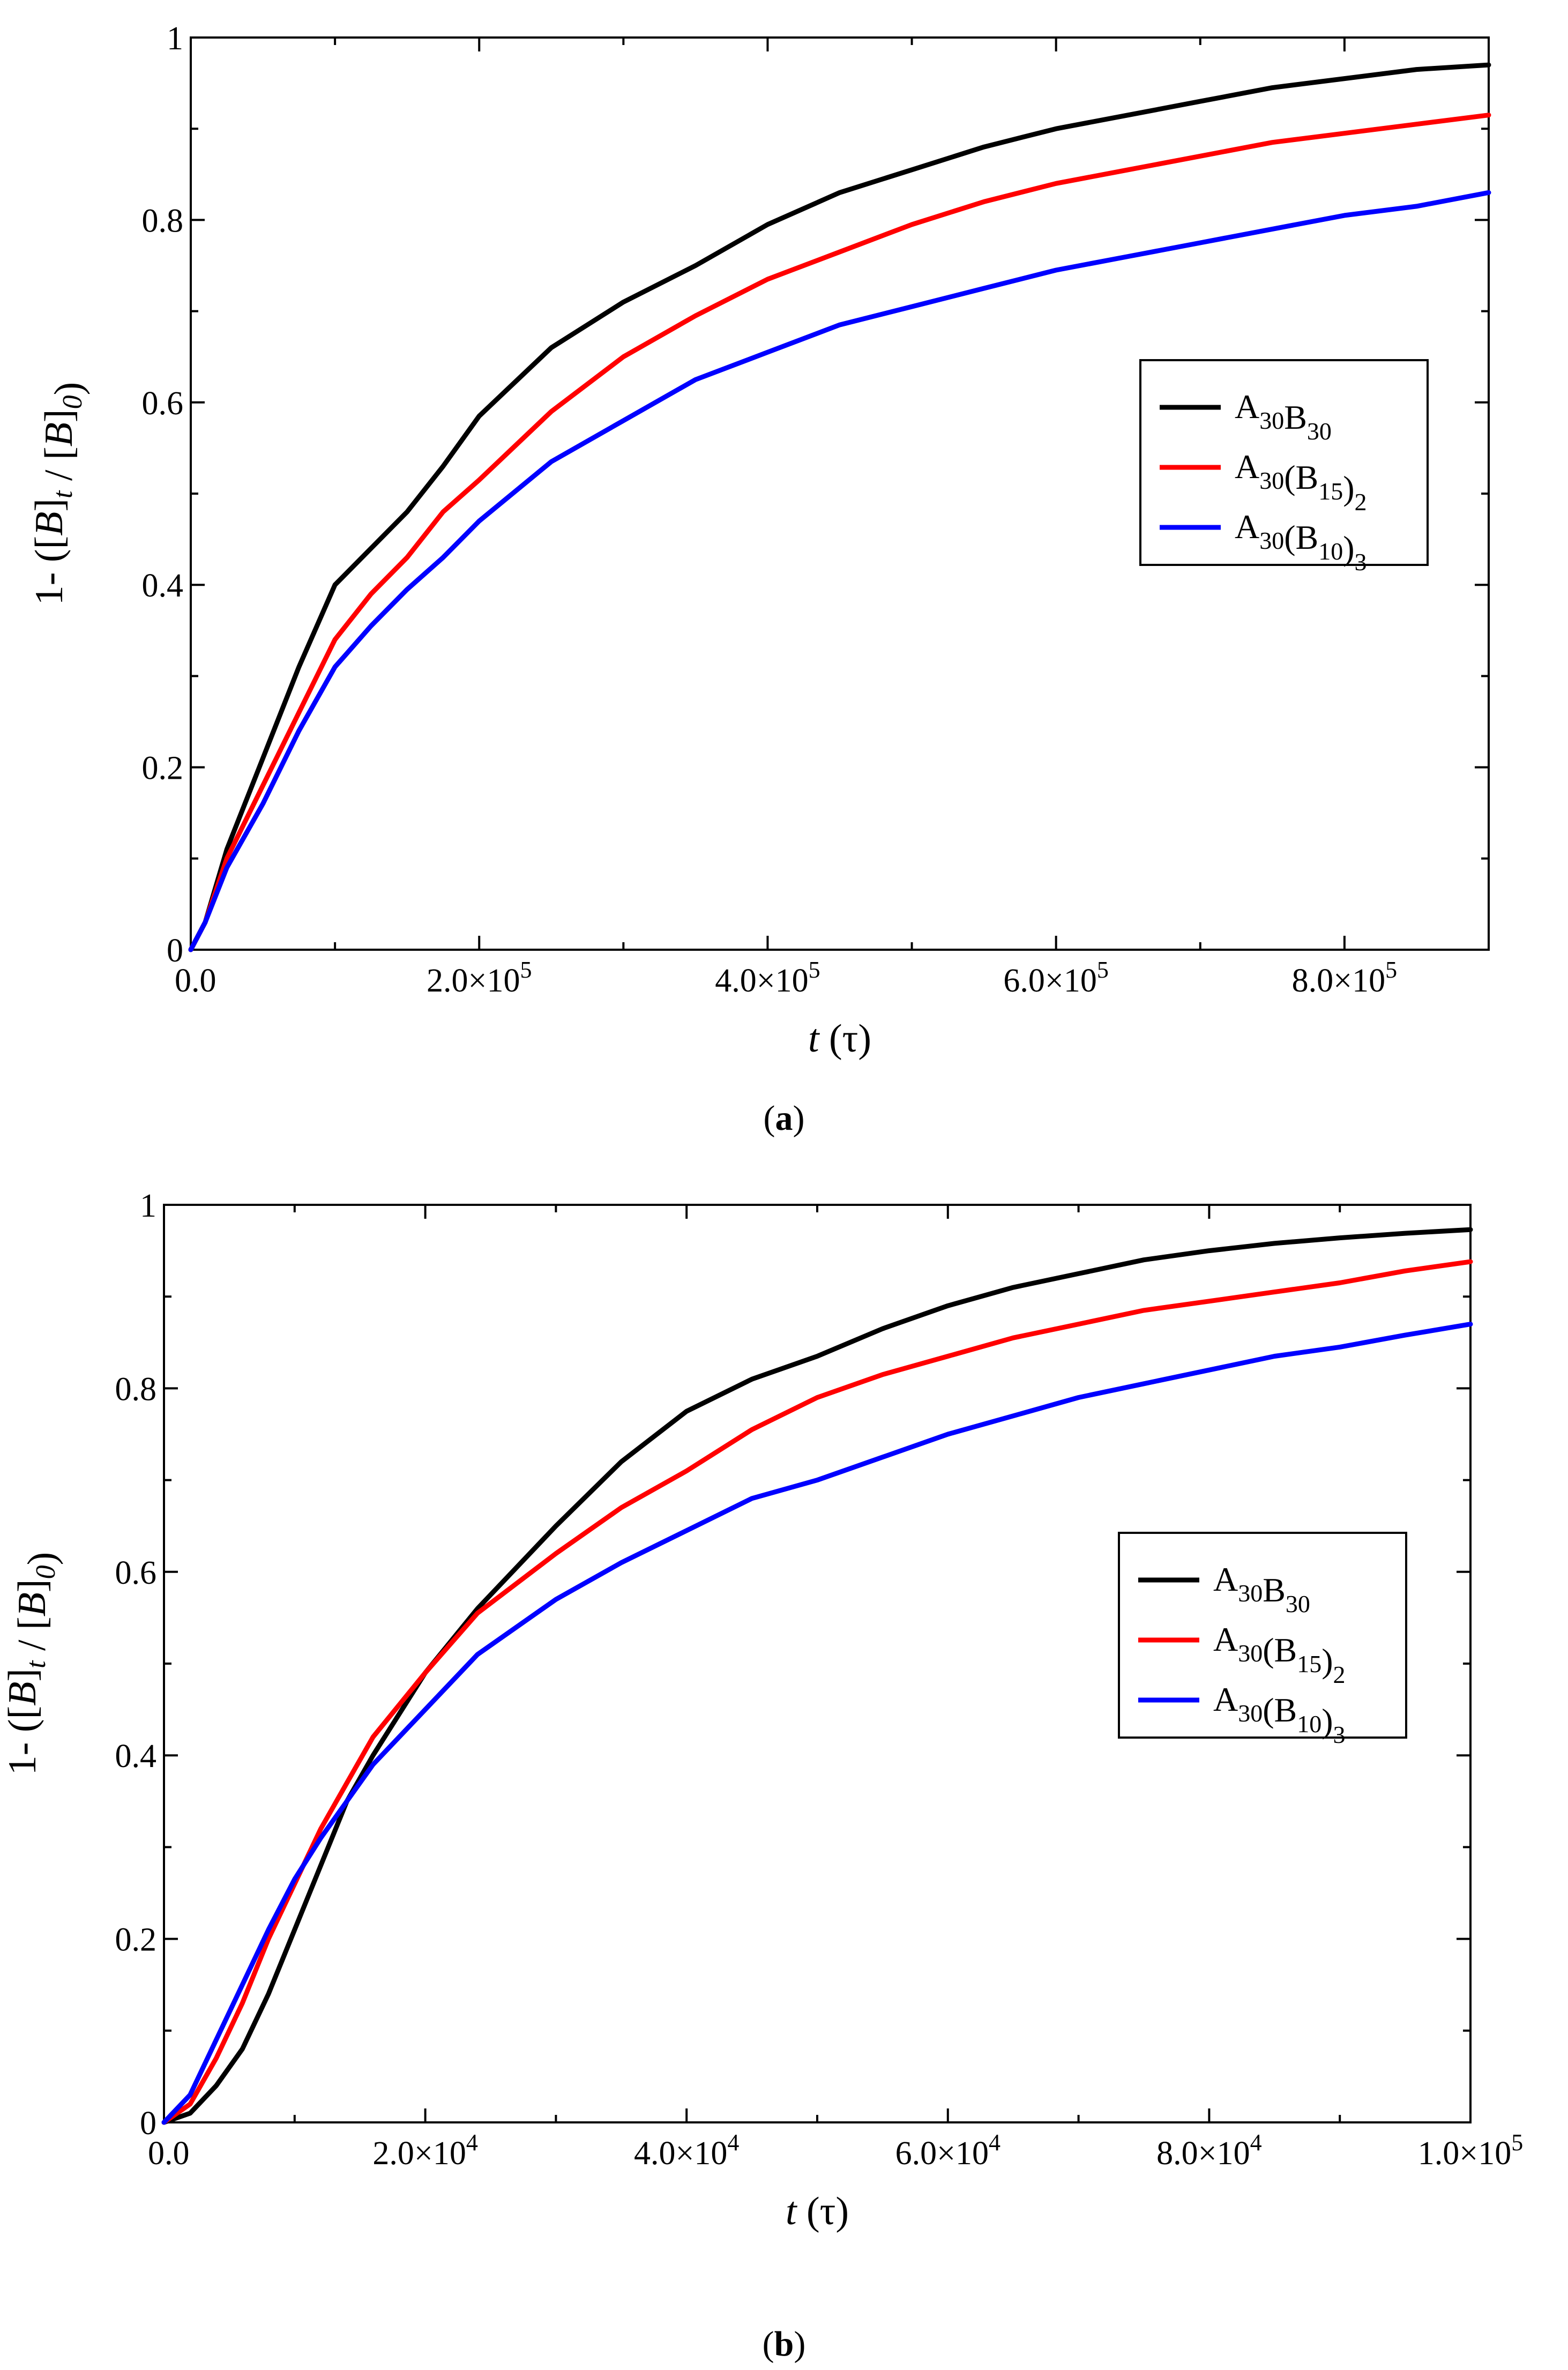 This screenshot has height=2370, width=1568. Describe the element at coordinates (424, 2150) in the screenshot. I see `x-tick-label: 2.0×10⁴` at that location.